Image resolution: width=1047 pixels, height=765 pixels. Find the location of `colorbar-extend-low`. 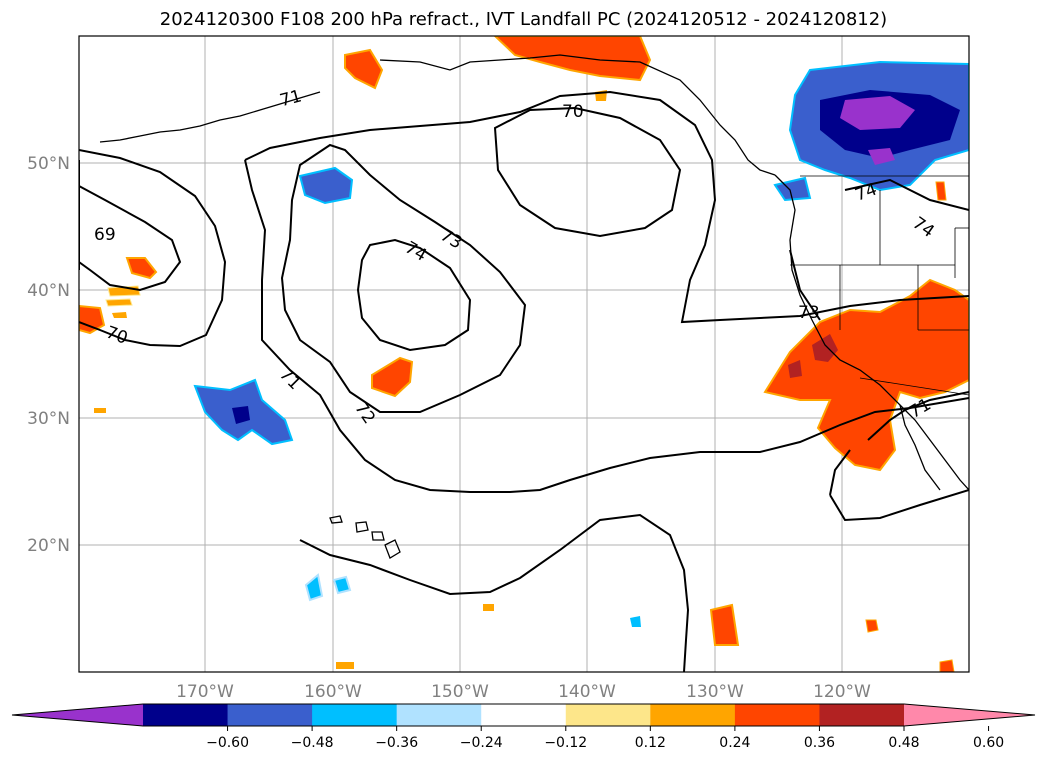

colorbar-extend-low is located at coordinates (77, 715).